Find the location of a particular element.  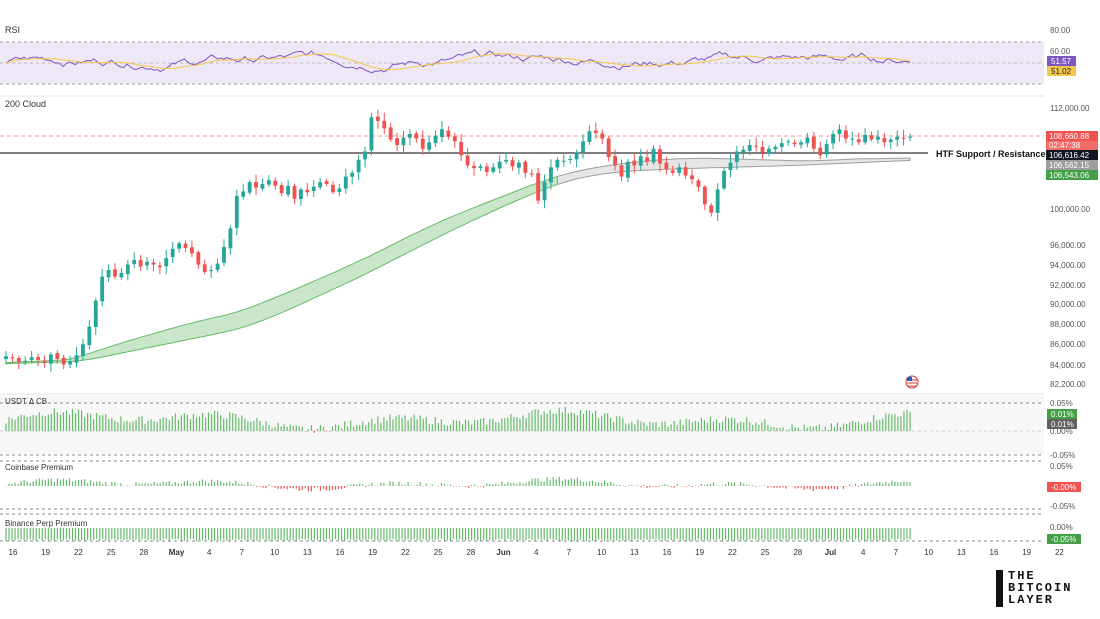

binance-perp-premium-pane: Binance Perp Premium 0.00% -0.05% is located at coordinates (540, 528).